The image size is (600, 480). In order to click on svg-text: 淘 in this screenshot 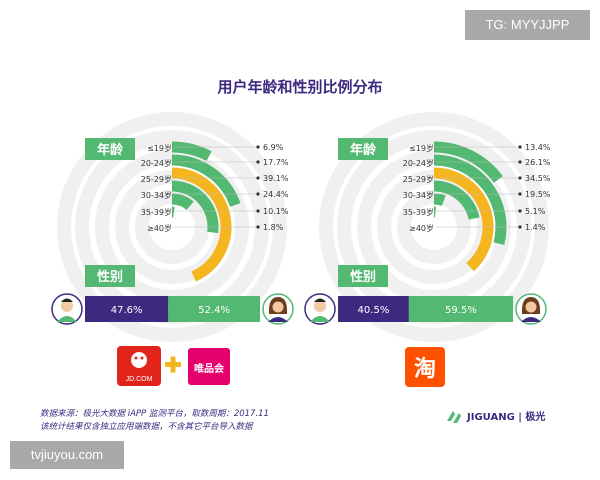, I will do `click(425, 369)`.